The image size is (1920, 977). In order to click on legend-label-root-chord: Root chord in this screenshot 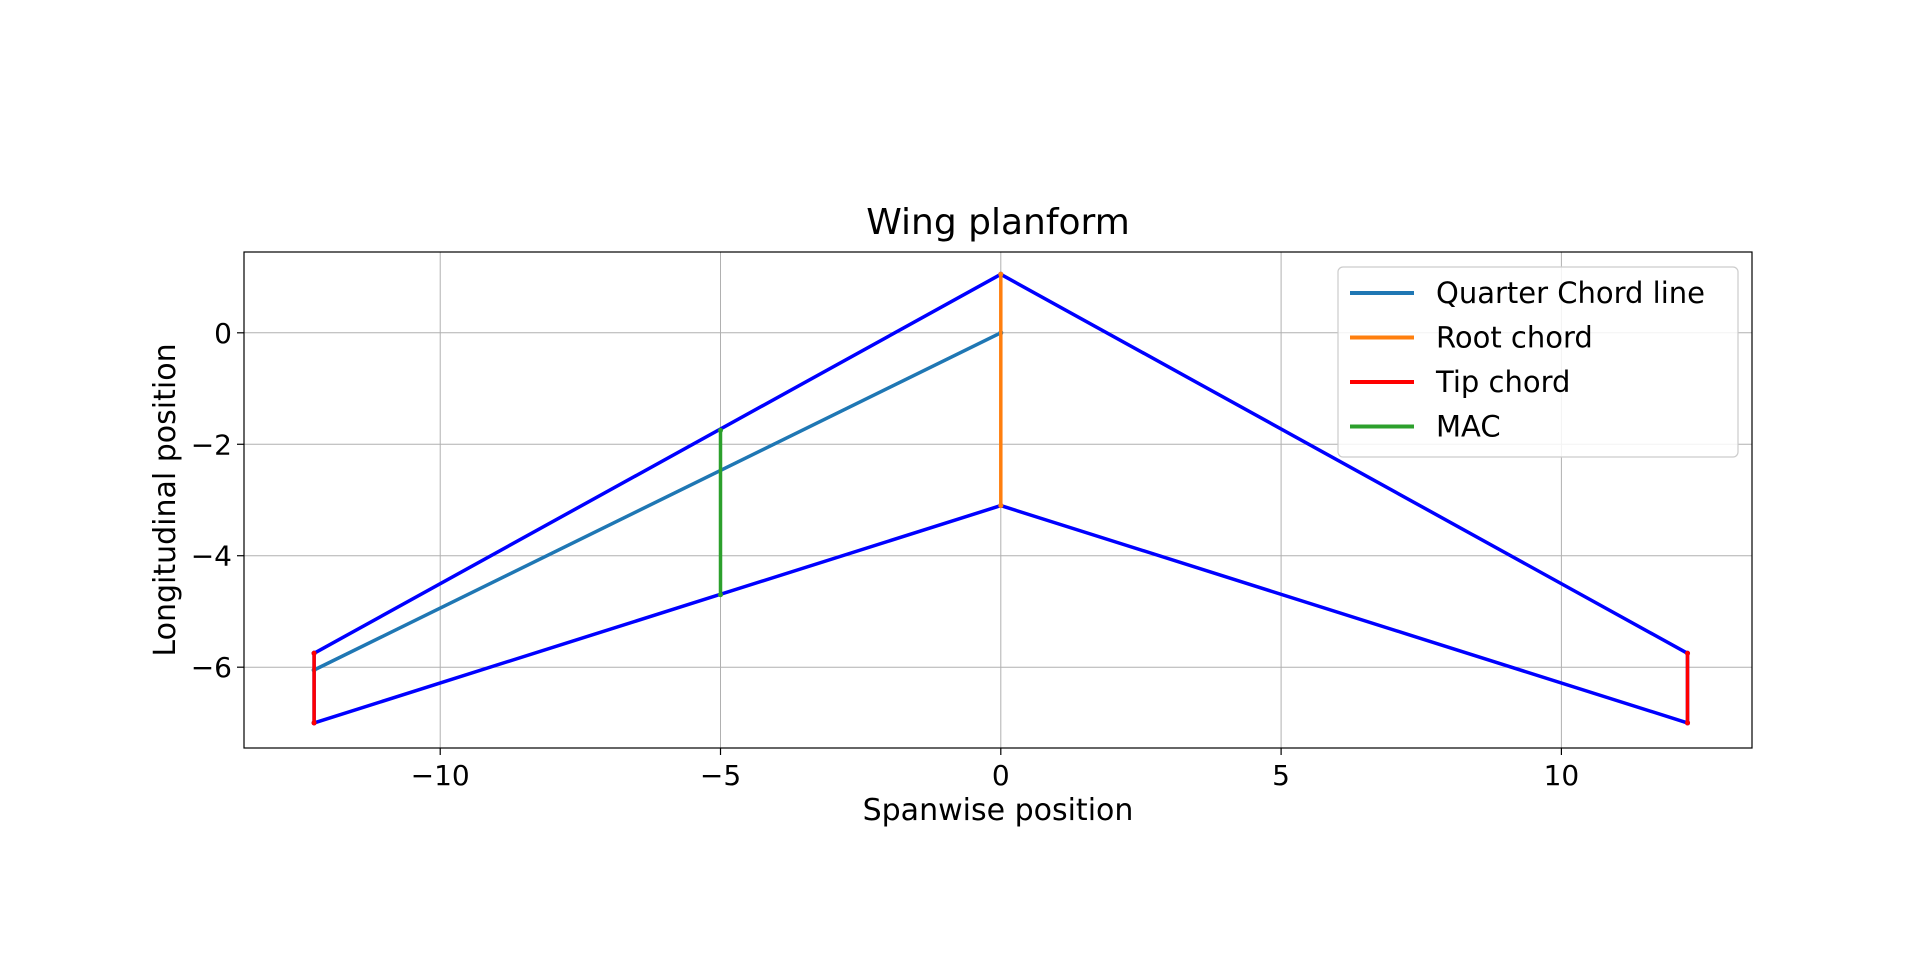, I will do `click(1514, 338)`.